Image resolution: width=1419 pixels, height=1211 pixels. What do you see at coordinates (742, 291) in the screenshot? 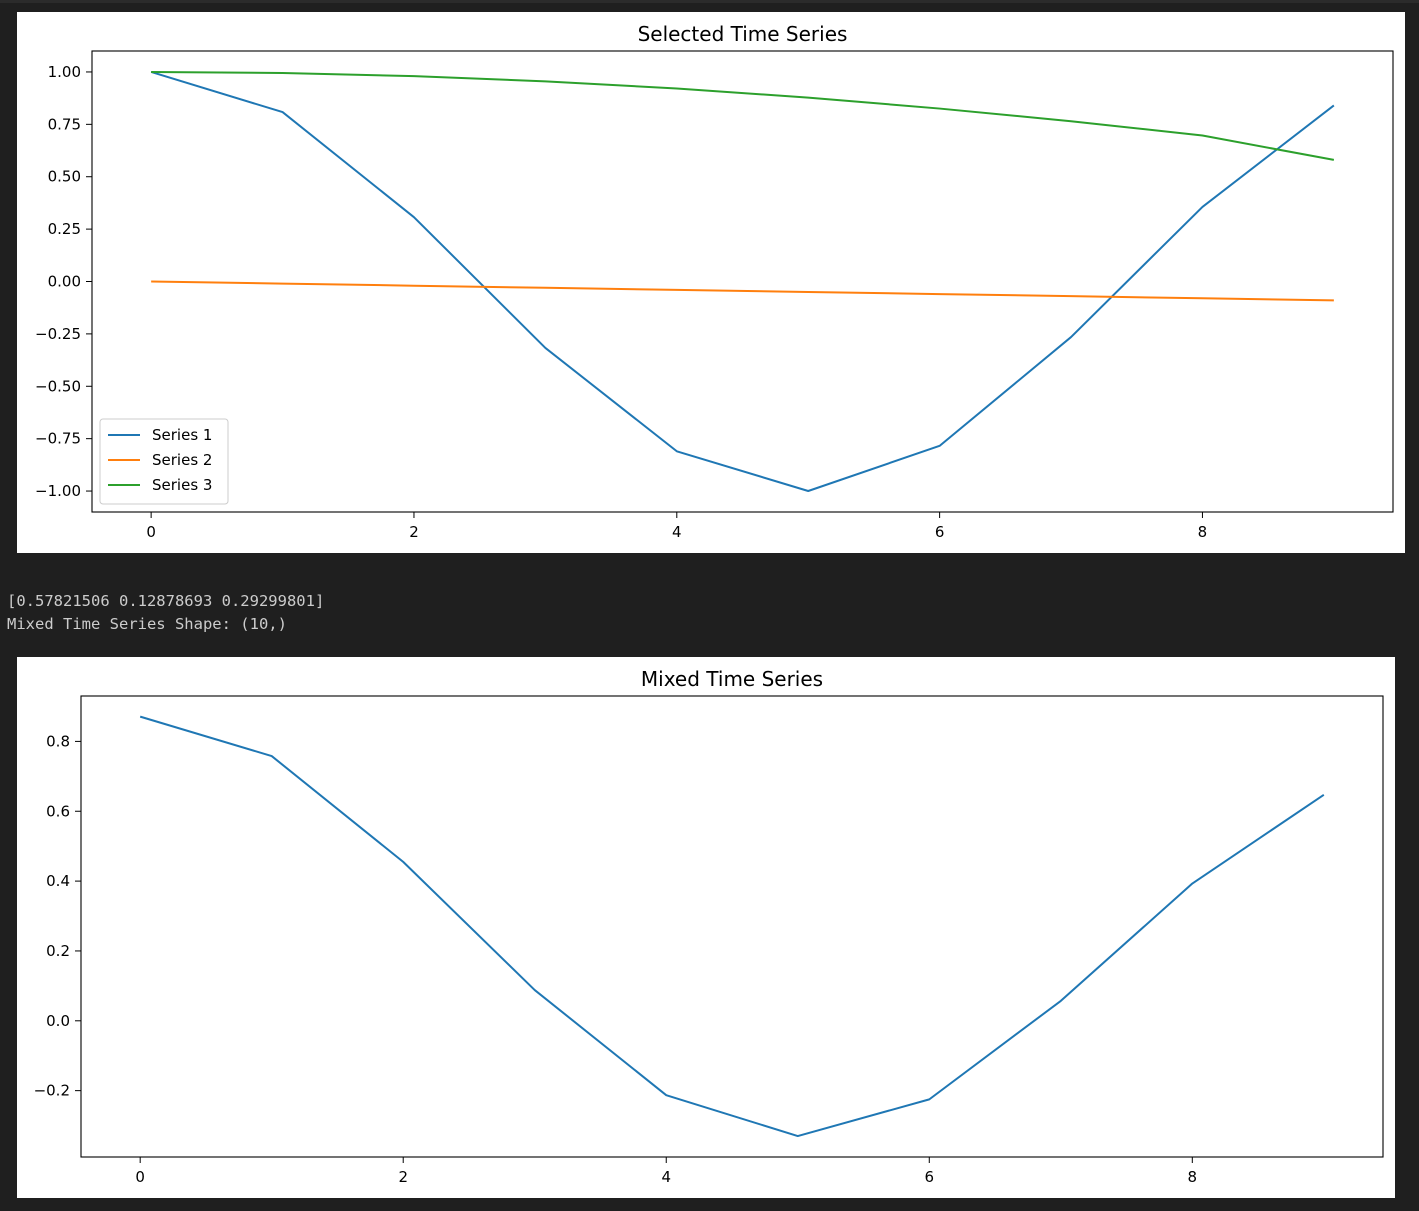
I see `series-2-line` at bounding box center [742, 291].